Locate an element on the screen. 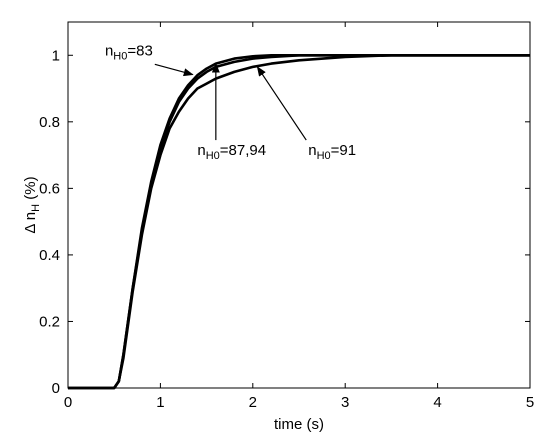  y-axis-title-main: Δ n is located at coordinates (30, 223).